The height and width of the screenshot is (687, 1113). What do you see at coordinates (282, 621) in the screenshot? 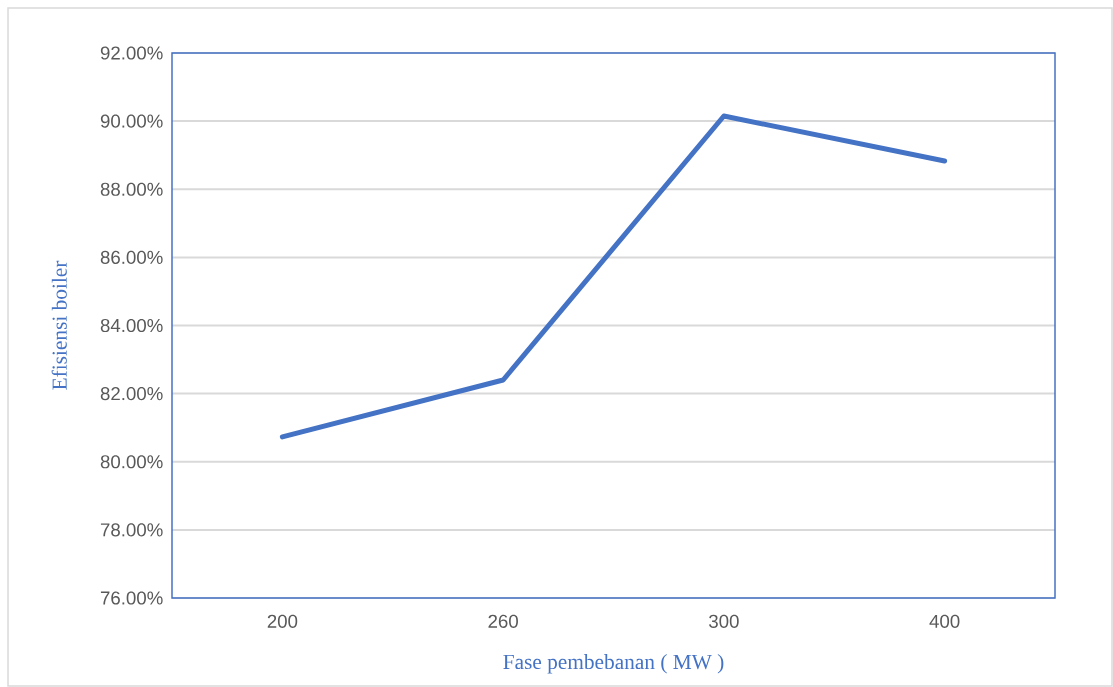
I see `x-tick-label: 200` at bounding box center [282, 621].